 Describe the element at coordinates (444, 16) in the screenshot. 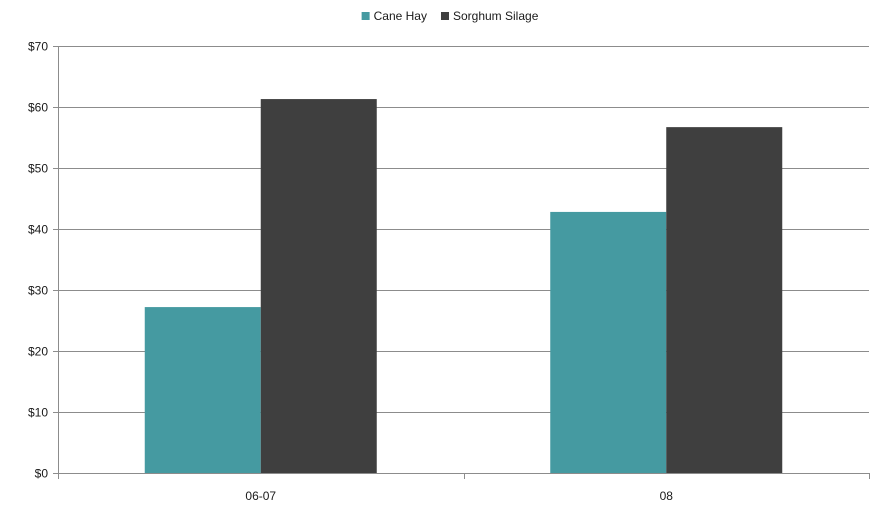

I see `legend-swatch-sorghum-silage` at that location.